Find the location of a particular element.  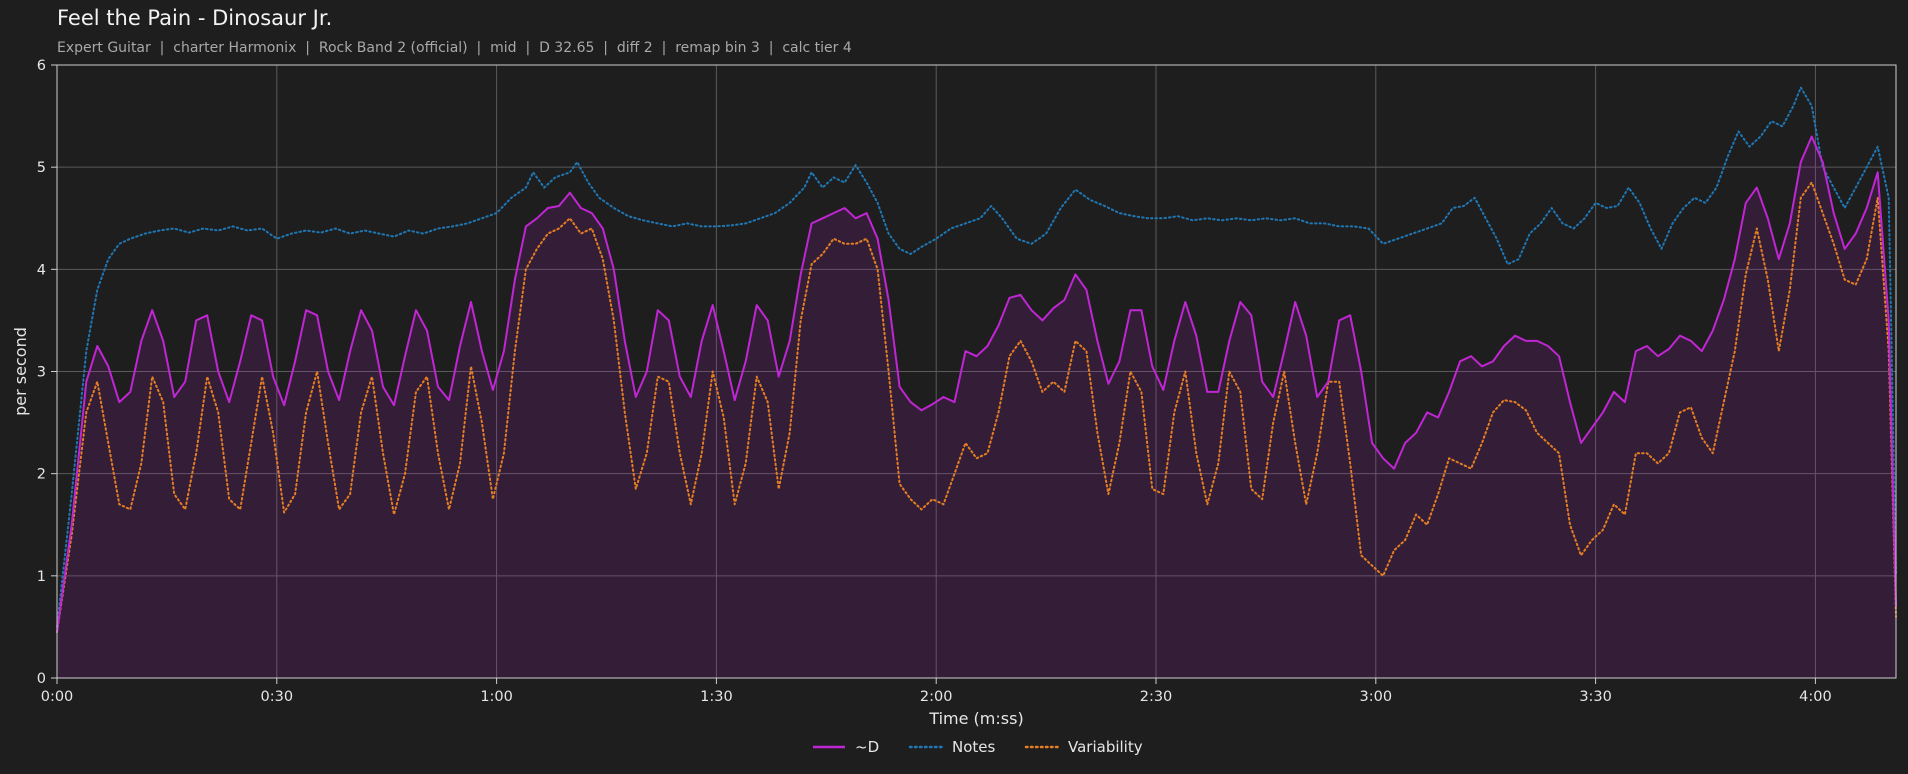

y-tick-label: 4 is located at coordinates (41, 270).